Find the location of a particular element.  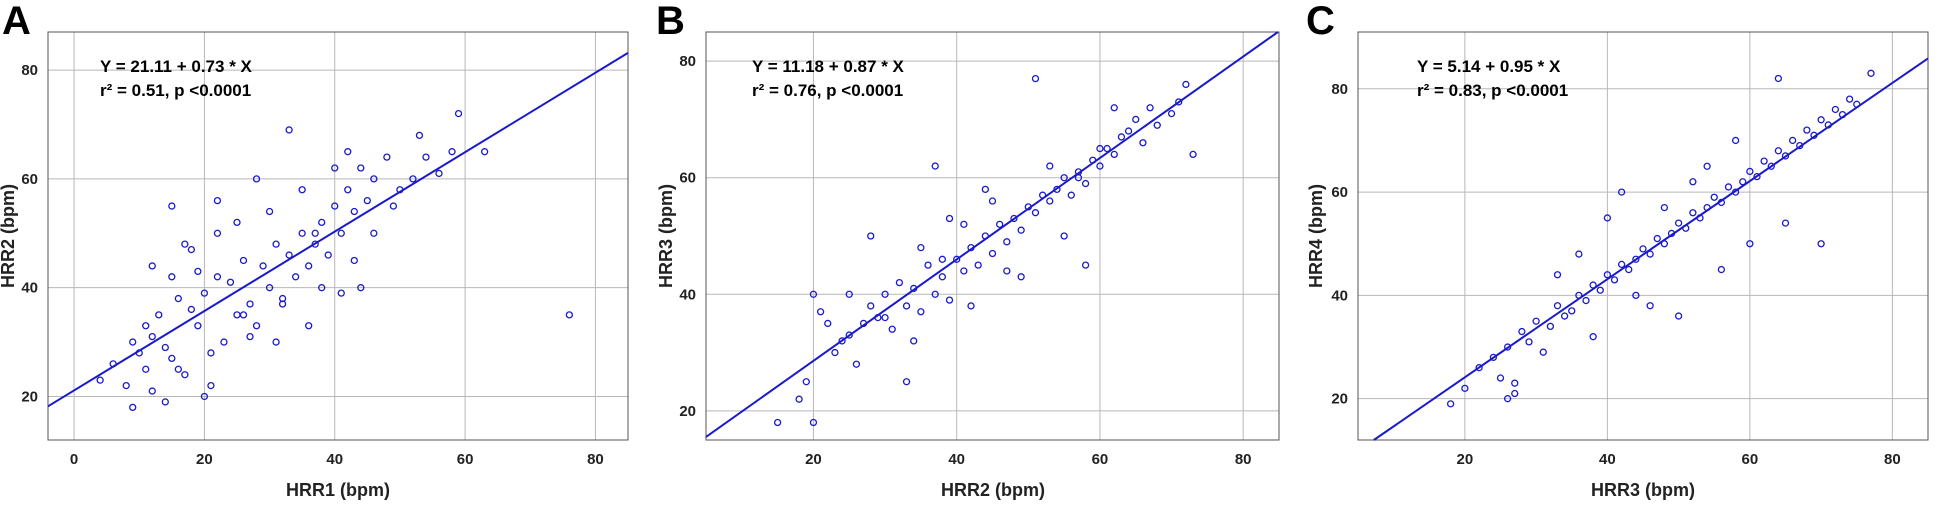

panel-b-letter: B is located at coordinates (670, 21).